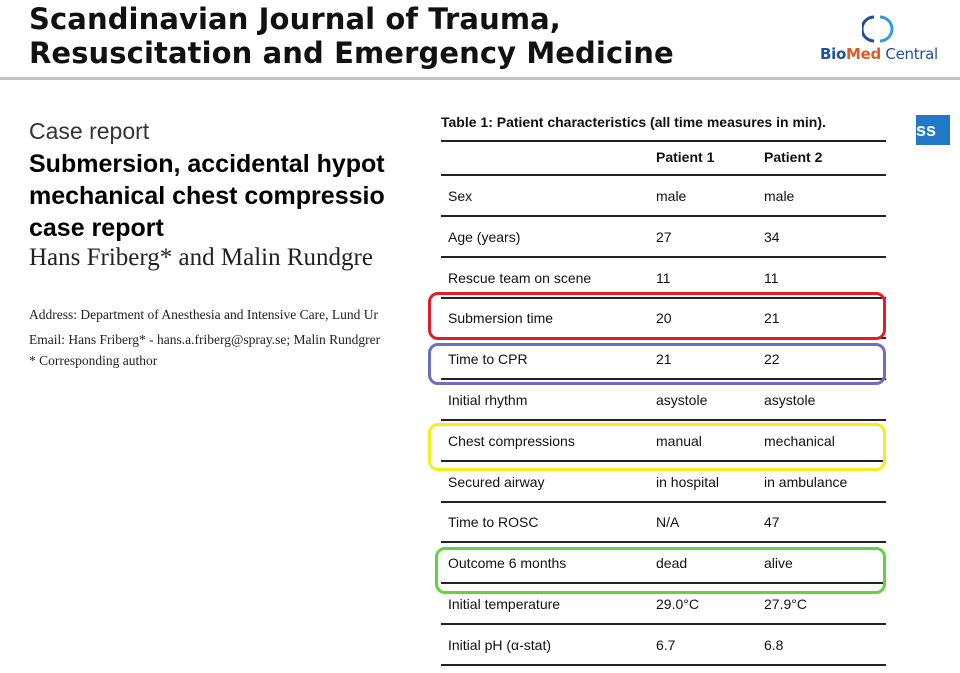 Image resolution: width=960 pixels, height=673 pixels. What do you see at coordinates (504, 604) in the screenshot?
I see `row-label: Initial temperature` at bounding box center [504, 604].